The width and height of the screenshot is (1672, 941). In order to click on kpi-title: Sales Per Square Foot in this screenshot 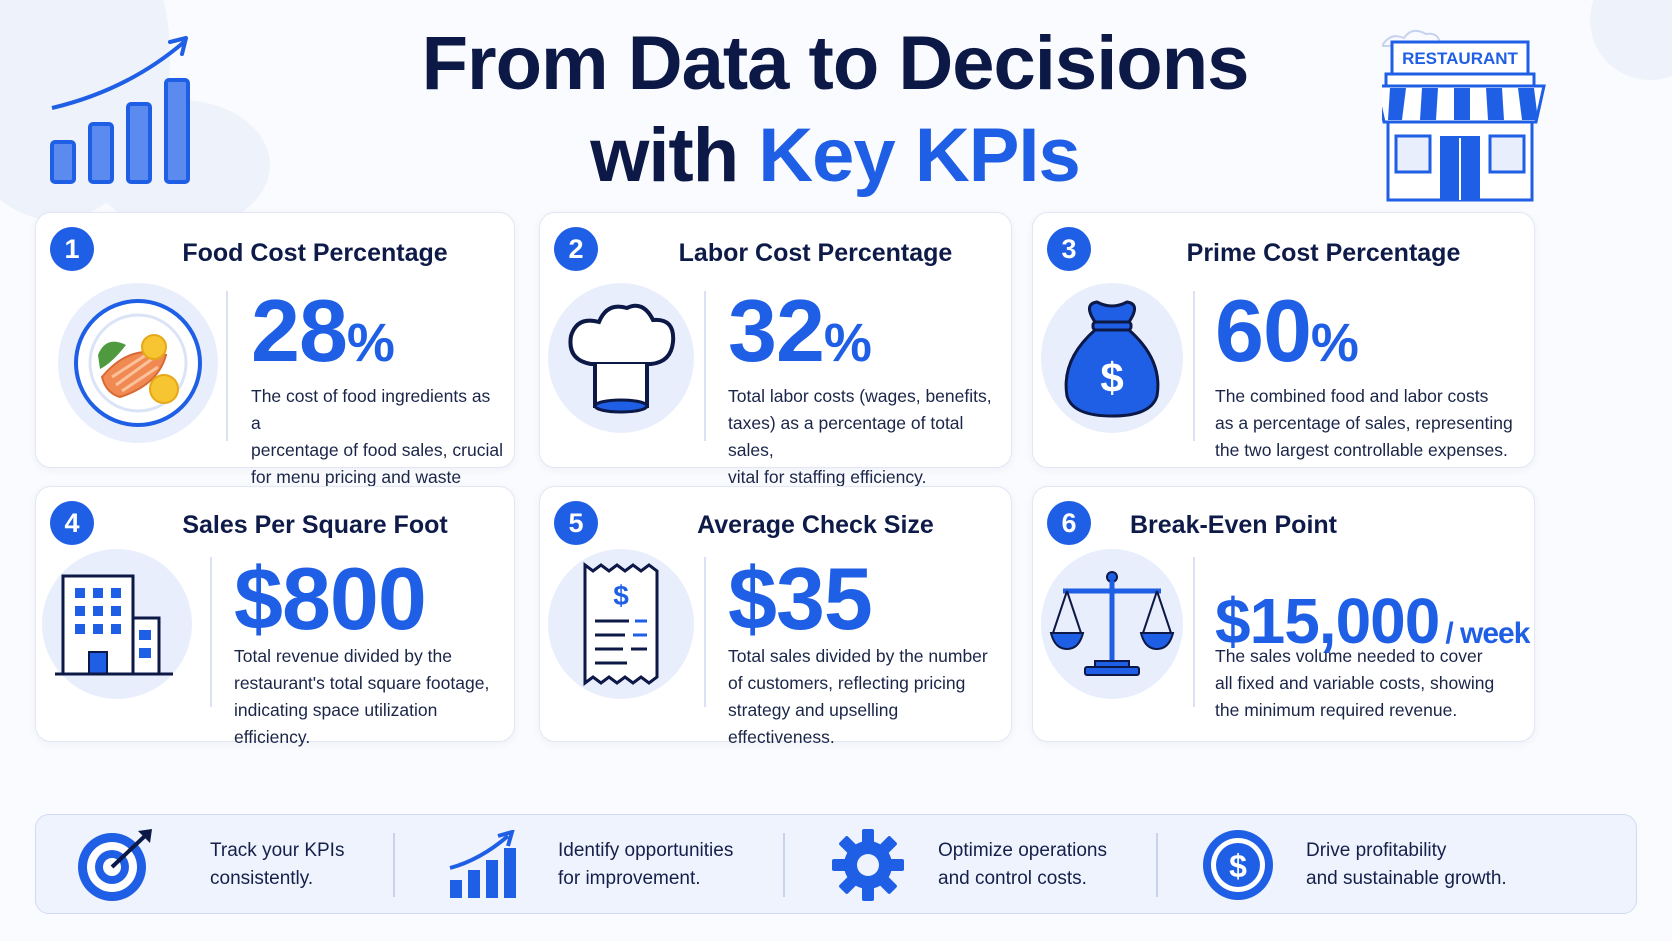, I will do `click(315, 525)`.